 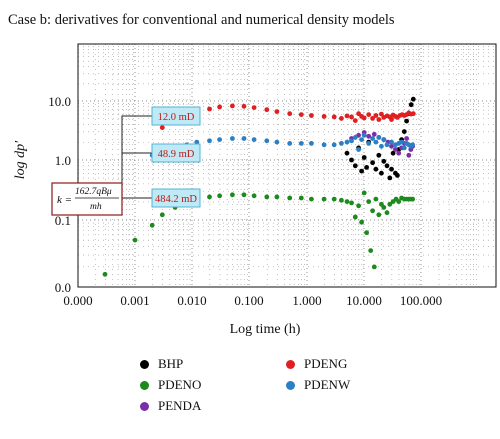 I want to click on legend-label: PENDA, so click(x=180, y=405).